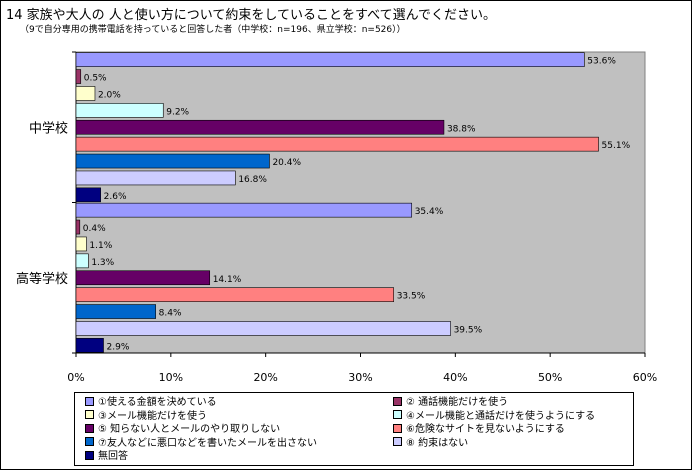  I want to click on bar-value-label: 0.4%, so click(94, 229).